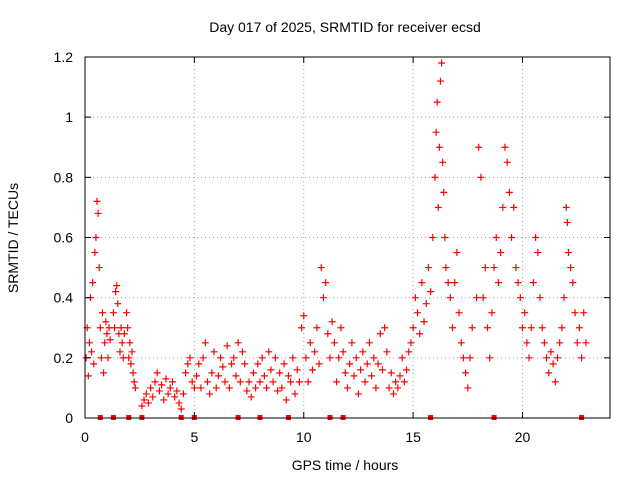 The image size is (640, 480). I want to click on x-tick-label: 10, so click(304, 437).